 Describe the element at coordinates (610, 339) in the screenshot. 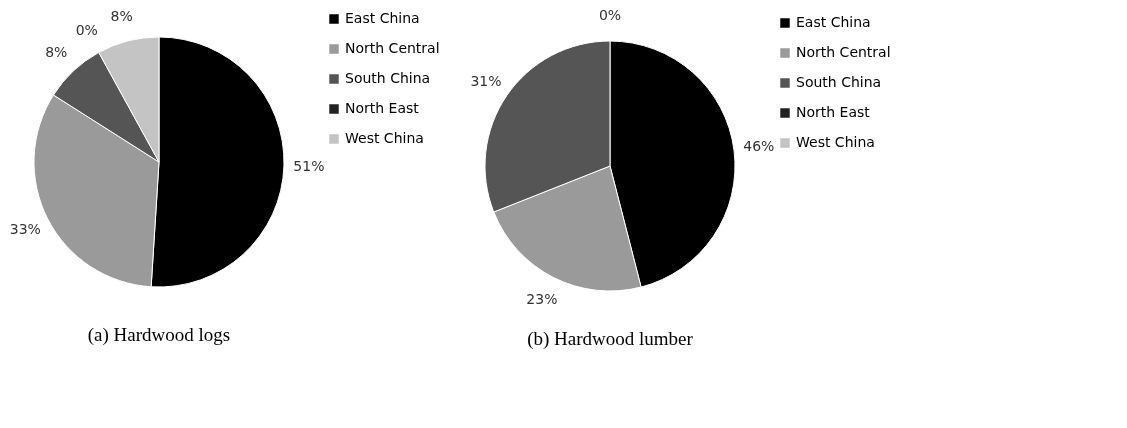

I see `text: (b) Hardwood lumber` at that location.